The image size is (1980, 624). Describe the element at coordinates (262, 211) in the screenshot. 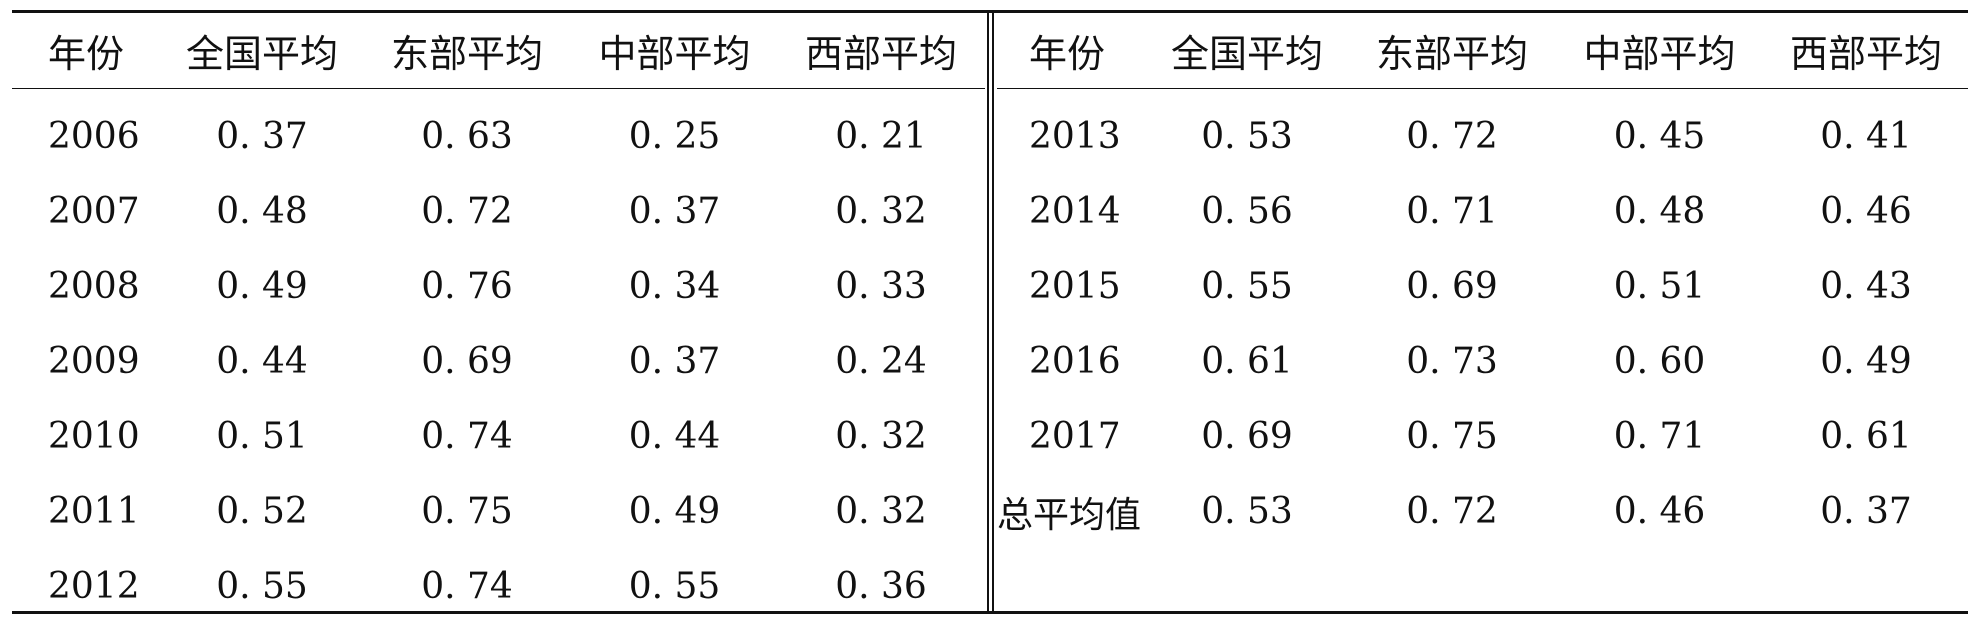

I see `national-cell: 0. 48` at that location.